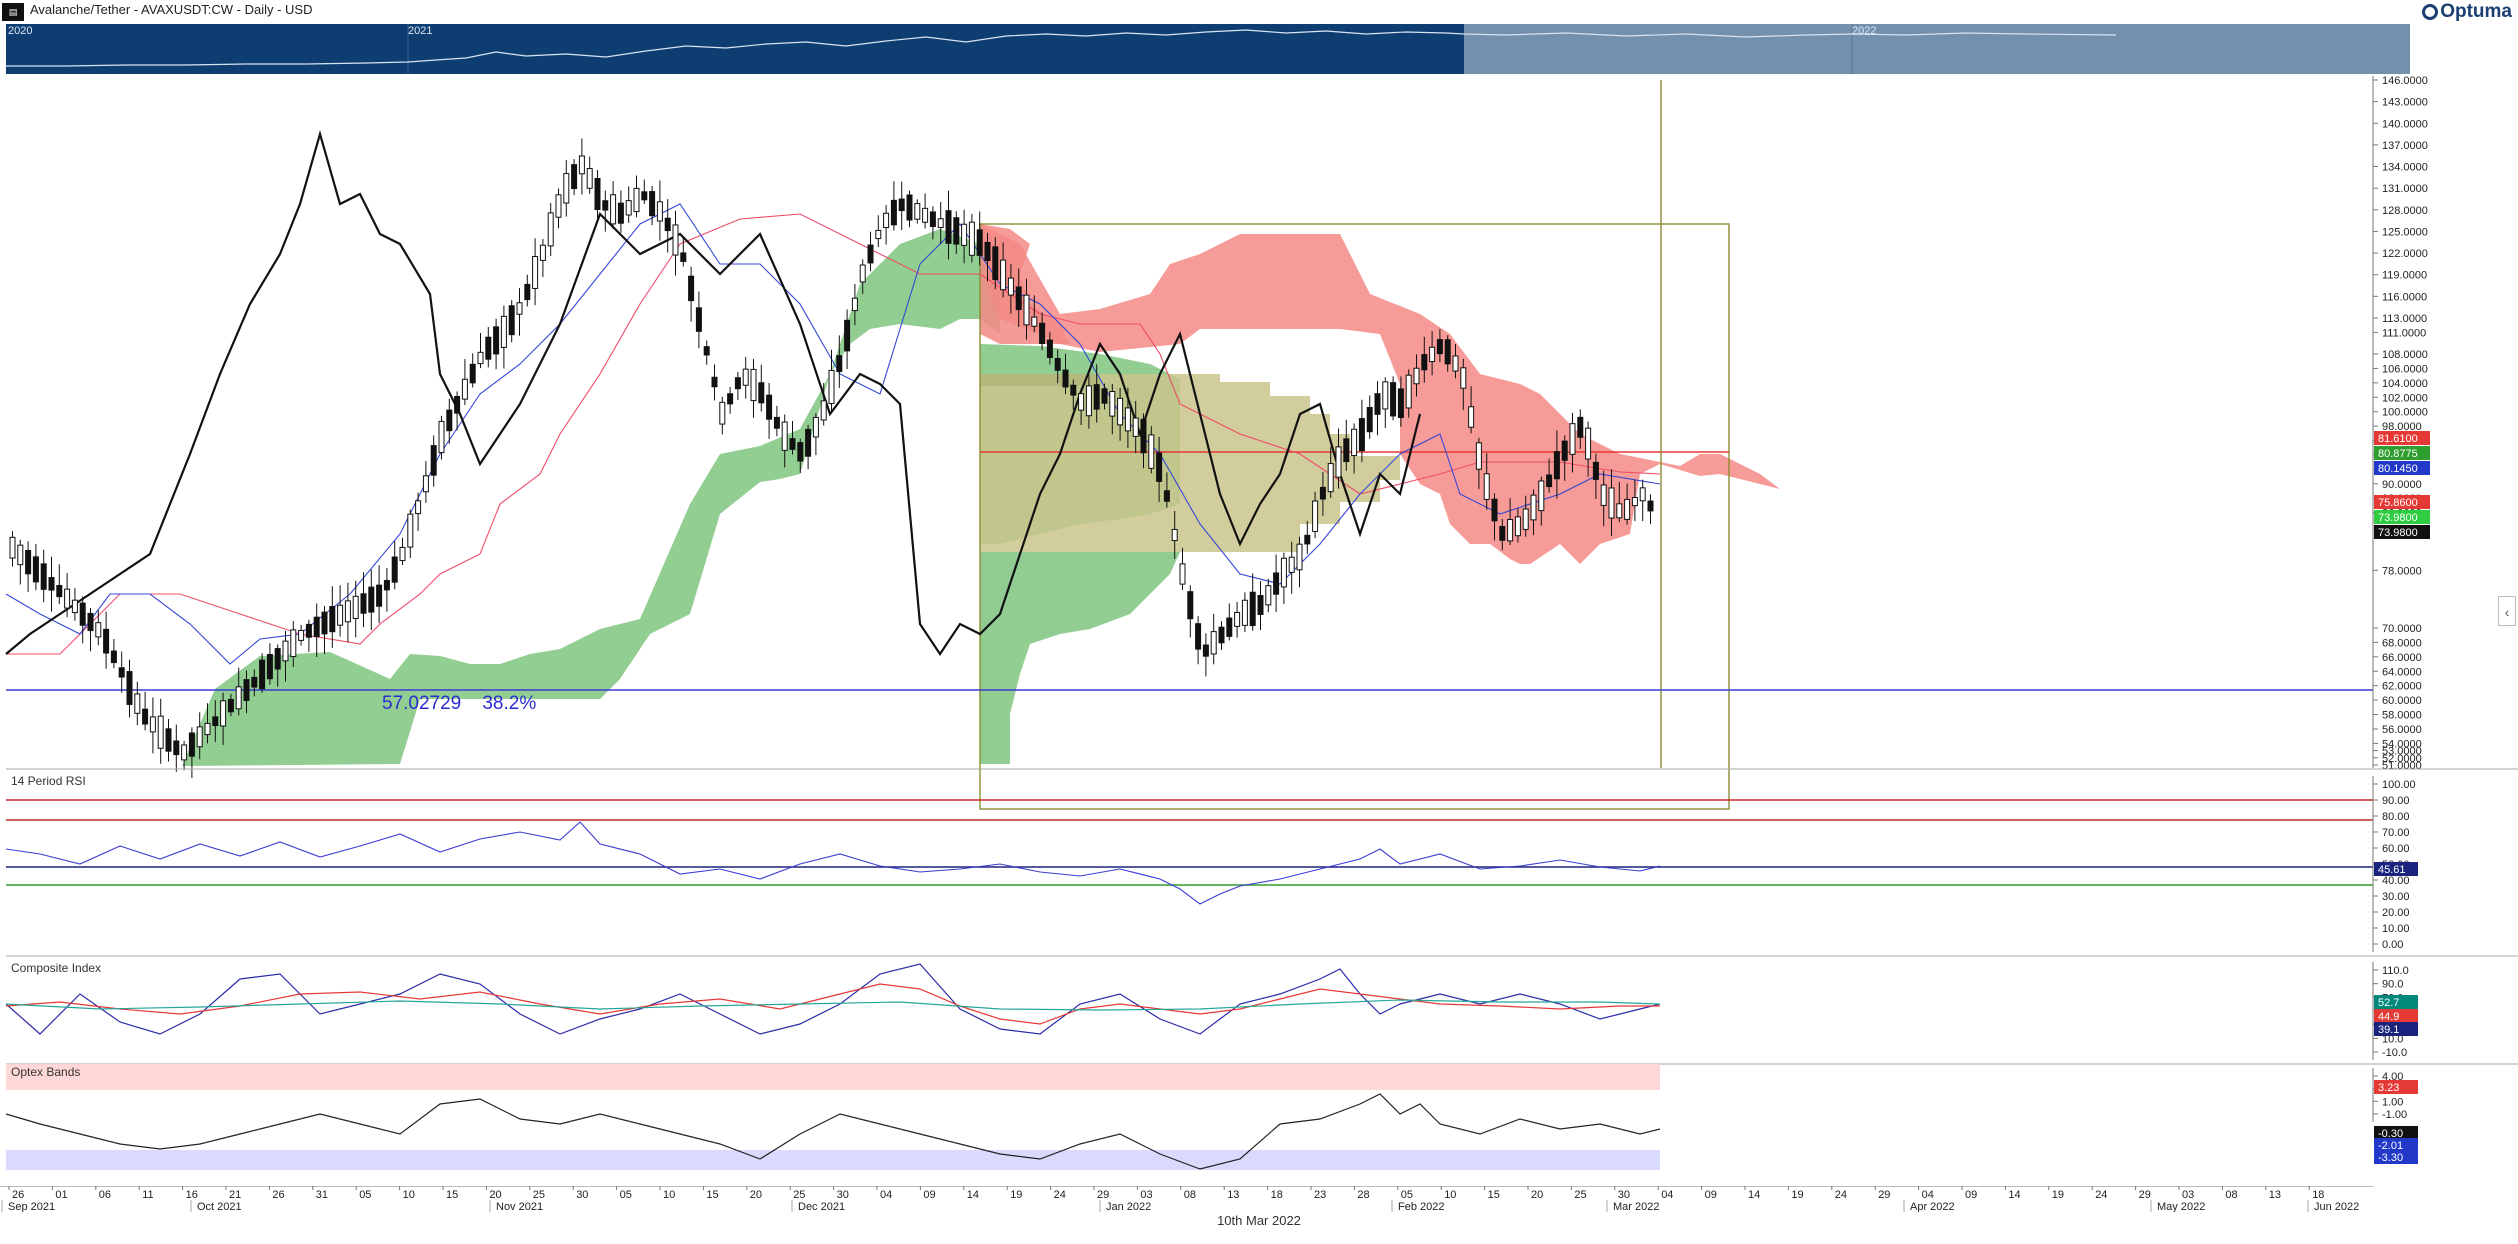 This screenshot has width=2518, height=1244. What do you see at coordinates (2405, 124) in the screenshot?
I see `price-tick-label: 140.0000` at bounding box center [2405, 124].